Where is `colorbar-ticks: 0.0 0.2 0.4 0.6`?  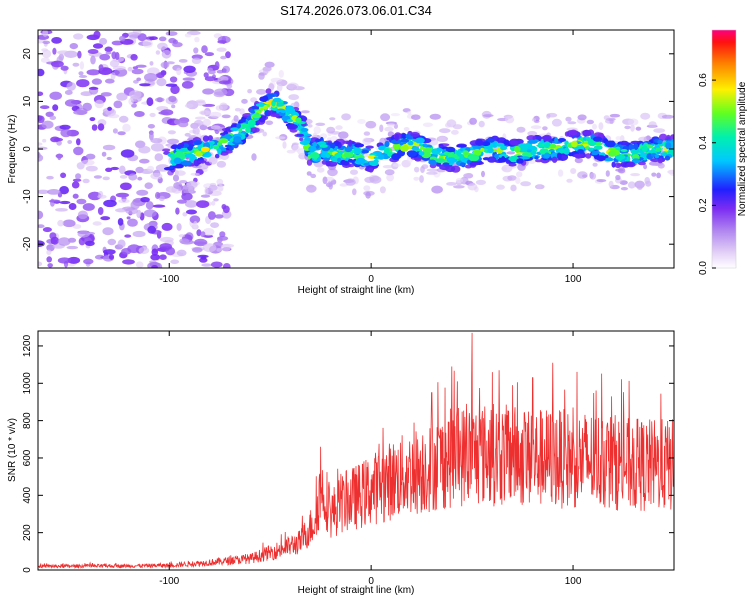
colorbar-ticks: 0.0 0.2 0.4 0.6 is located at coordinates (707, 174).